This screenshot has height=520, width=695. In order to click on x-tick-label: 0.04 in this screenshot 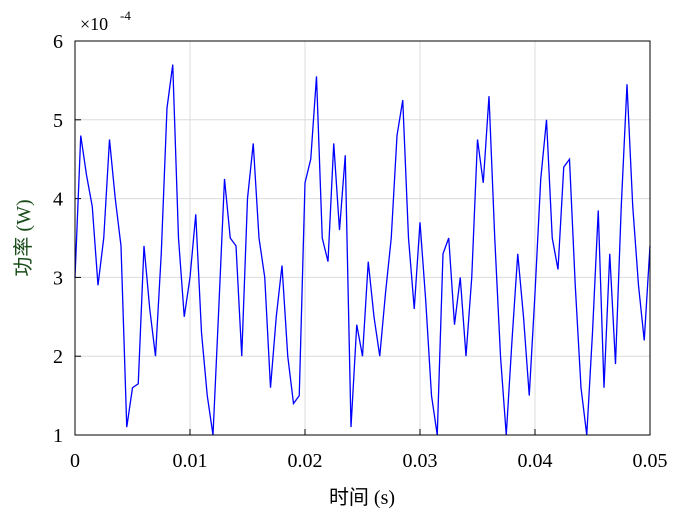, I will do `click(535, 461)`.